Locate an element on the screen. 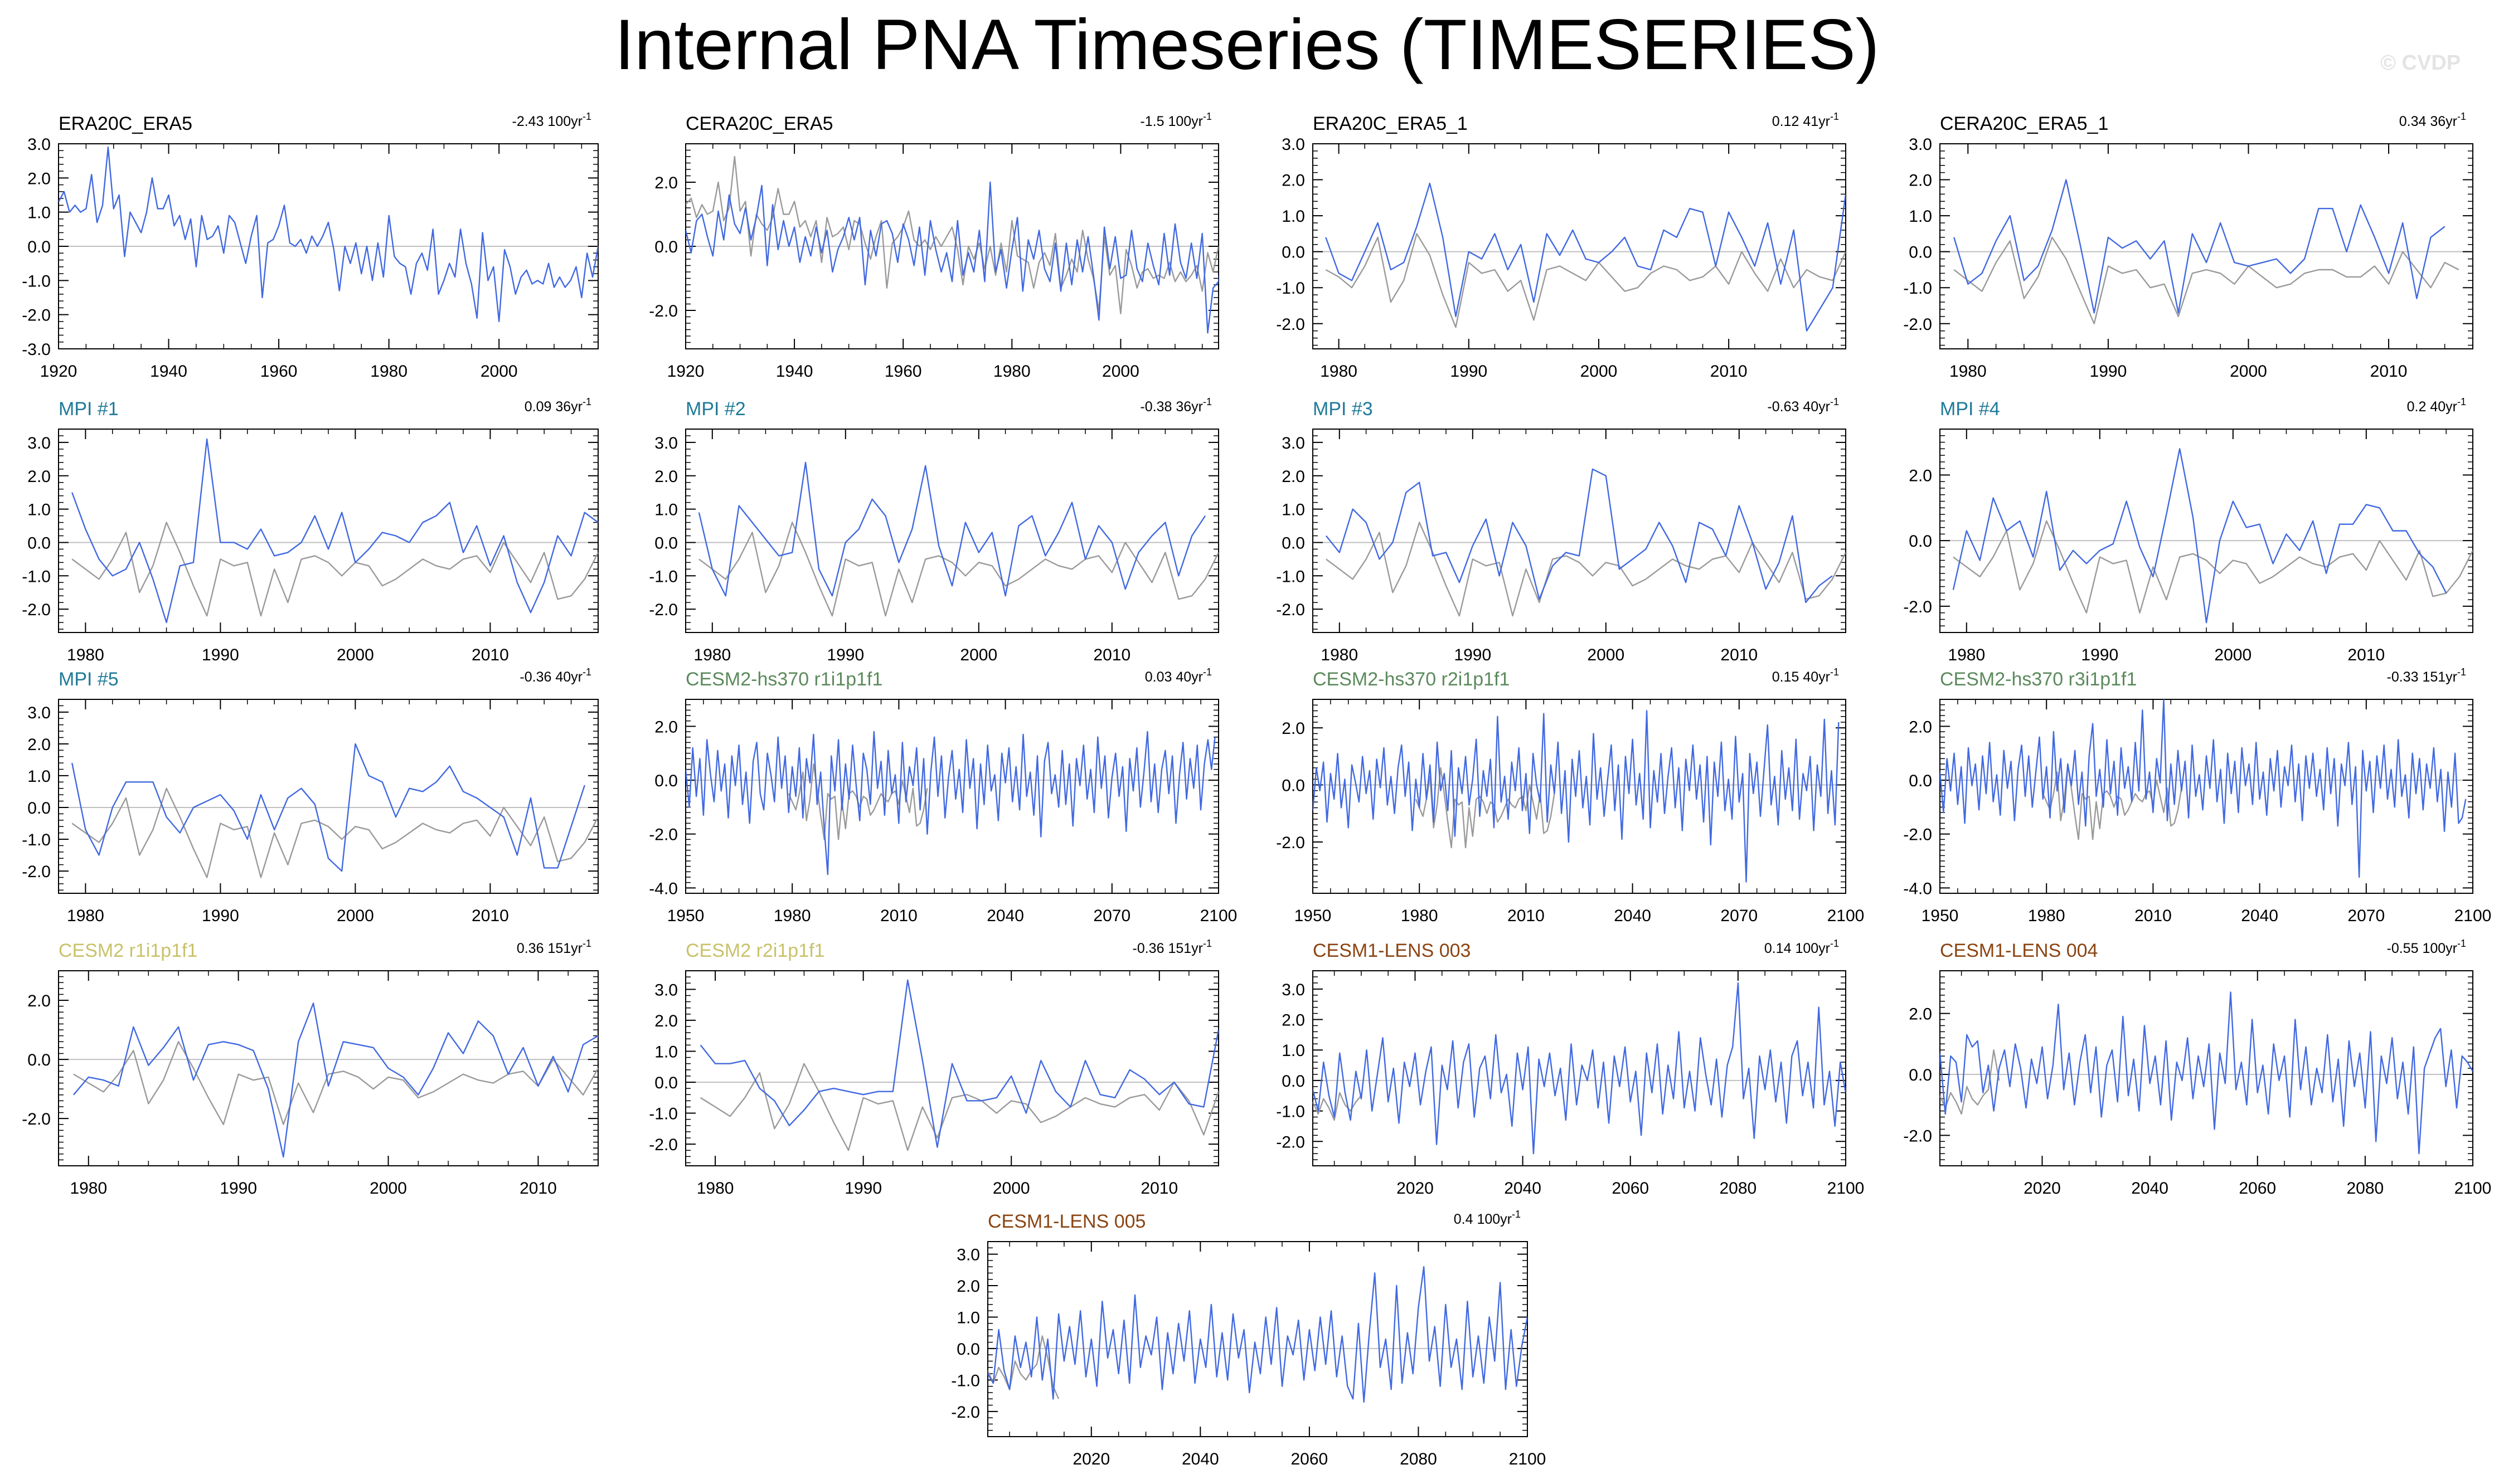 The image size is (2494, 1484). x-tick-label: 1920 is located at coordinates (686, 371).